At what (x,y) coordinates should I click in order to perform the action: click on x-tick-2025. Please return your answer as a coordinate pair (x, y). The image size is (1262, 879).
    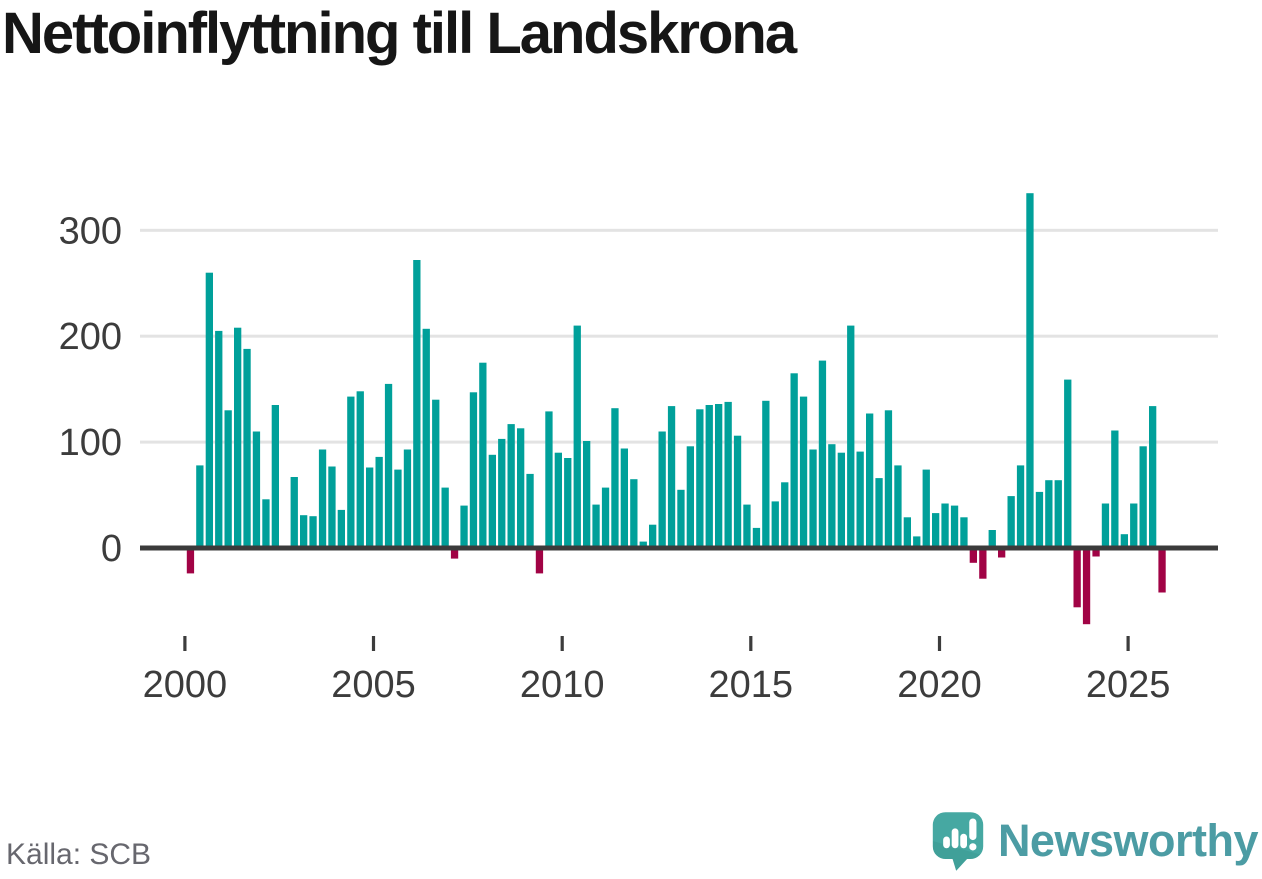
    Looking at the image, I should click on (1128, 643).